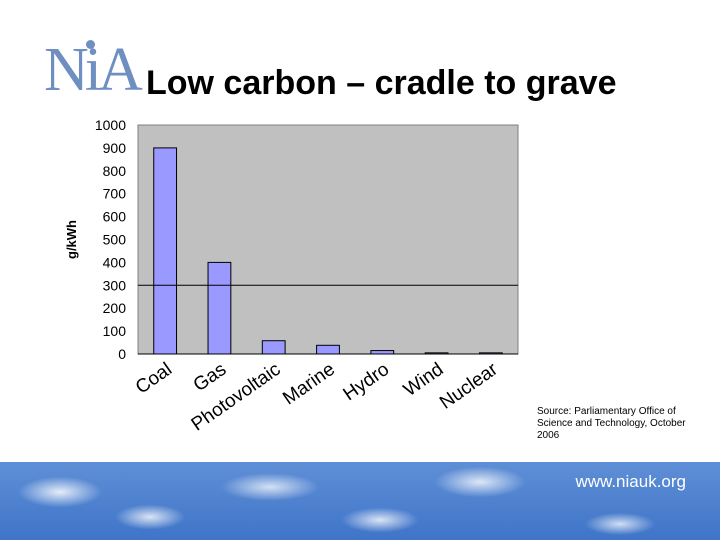 The height and width of the screenshot is (540, 720). Describe the element at coordinates (90, 44) in the screenshot. I see `logo-dot-icon` at that location.